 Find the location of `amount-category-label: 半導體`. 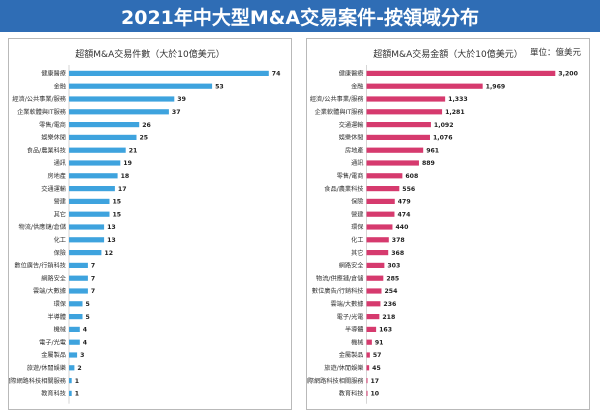

amount-category-label: 半導體 is located at coordinates (354, 330).